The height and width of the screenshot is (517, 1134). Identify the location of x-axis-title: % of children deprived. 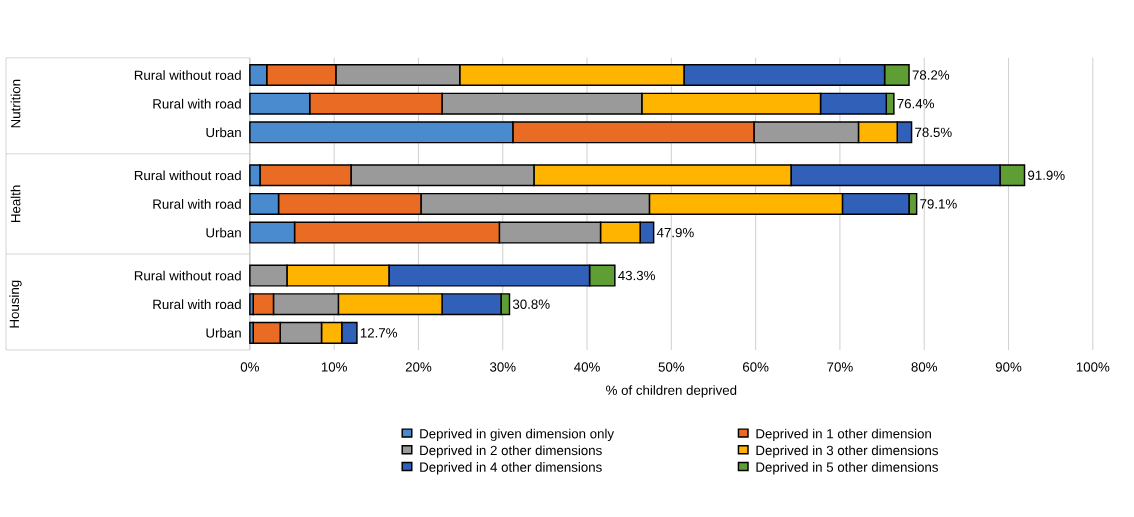
(671, 391).